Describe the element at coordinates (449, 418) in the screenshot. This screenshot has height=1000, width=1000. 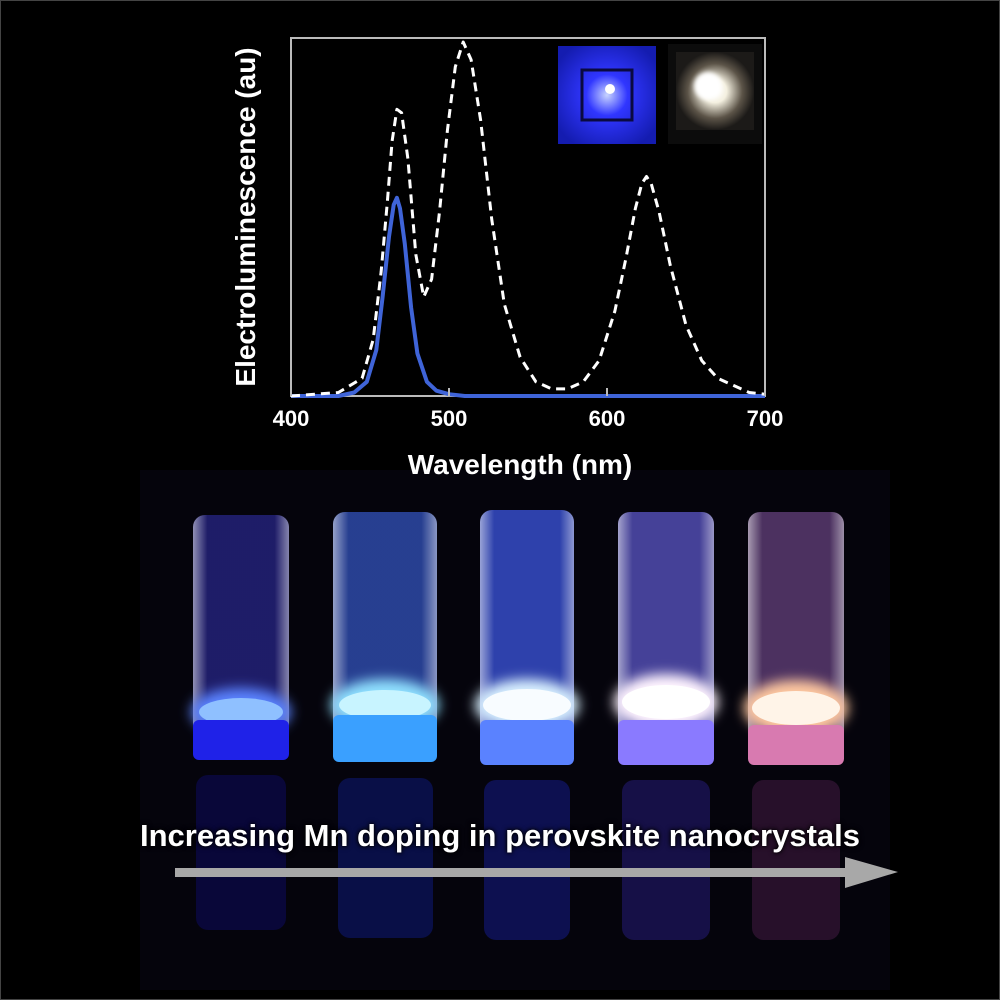
I see `x-tick-label-500: 500` at that location.